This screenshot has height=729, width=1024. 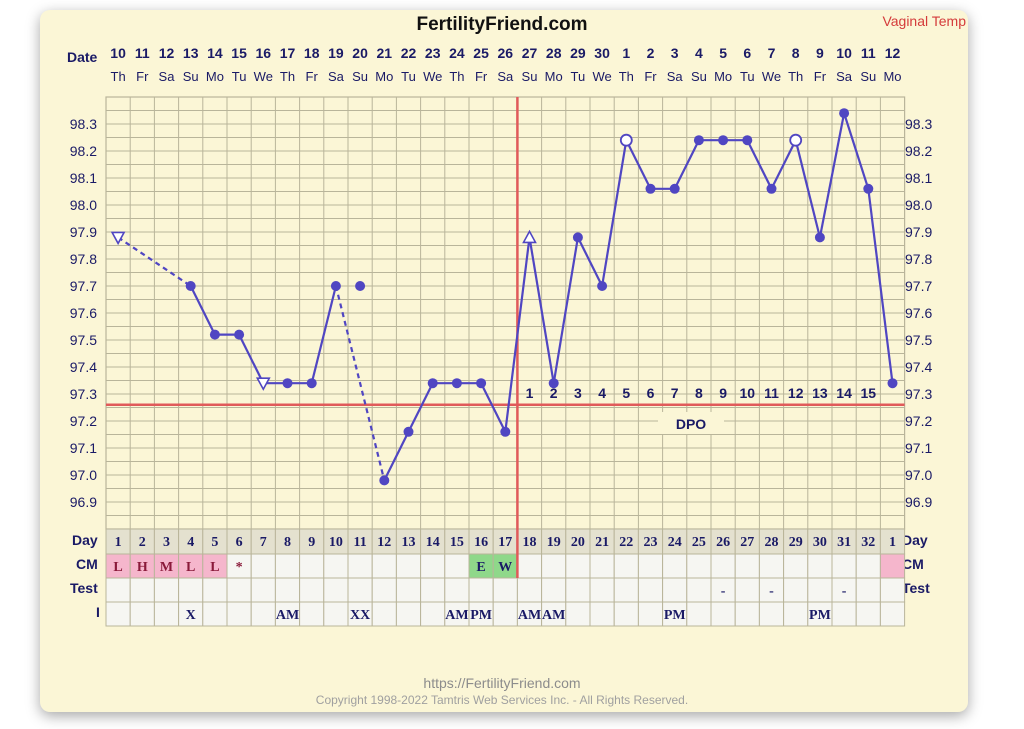 I want to click on weekday-label: Th, so click(x=795, y=76).